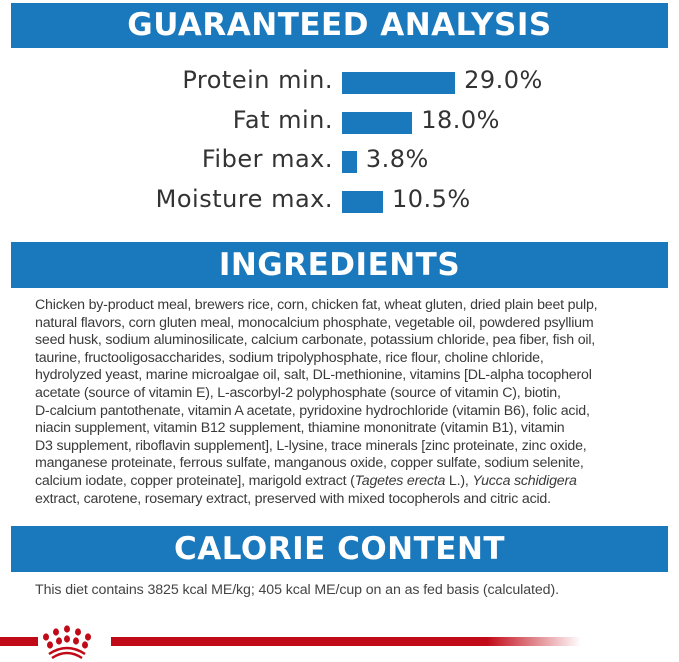 This screenshot has width=679, height=662. Describe the element at coordinates (339, 200) in the screenshot. I see `analysis-row-moisture: Moisture max. 10.5%` at that location.